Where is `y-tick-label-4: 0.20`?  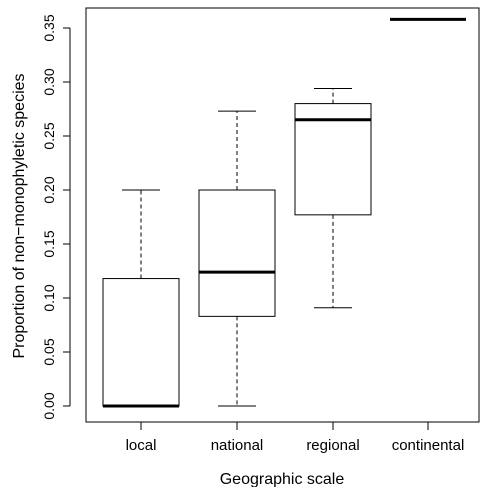
y-tick-label-4: 0.20 is located at coordinates (49, 189).